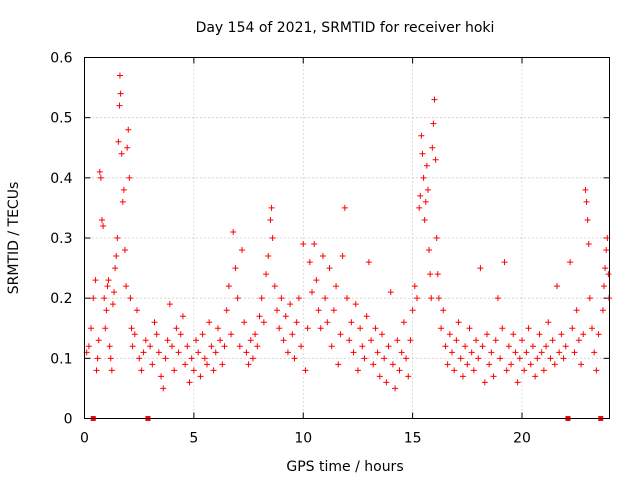 This screenshot has height=480, width=640. Describe the element at coordinates (303, 439) in the screenshot. I see `x-tick-label: 10` at that location.